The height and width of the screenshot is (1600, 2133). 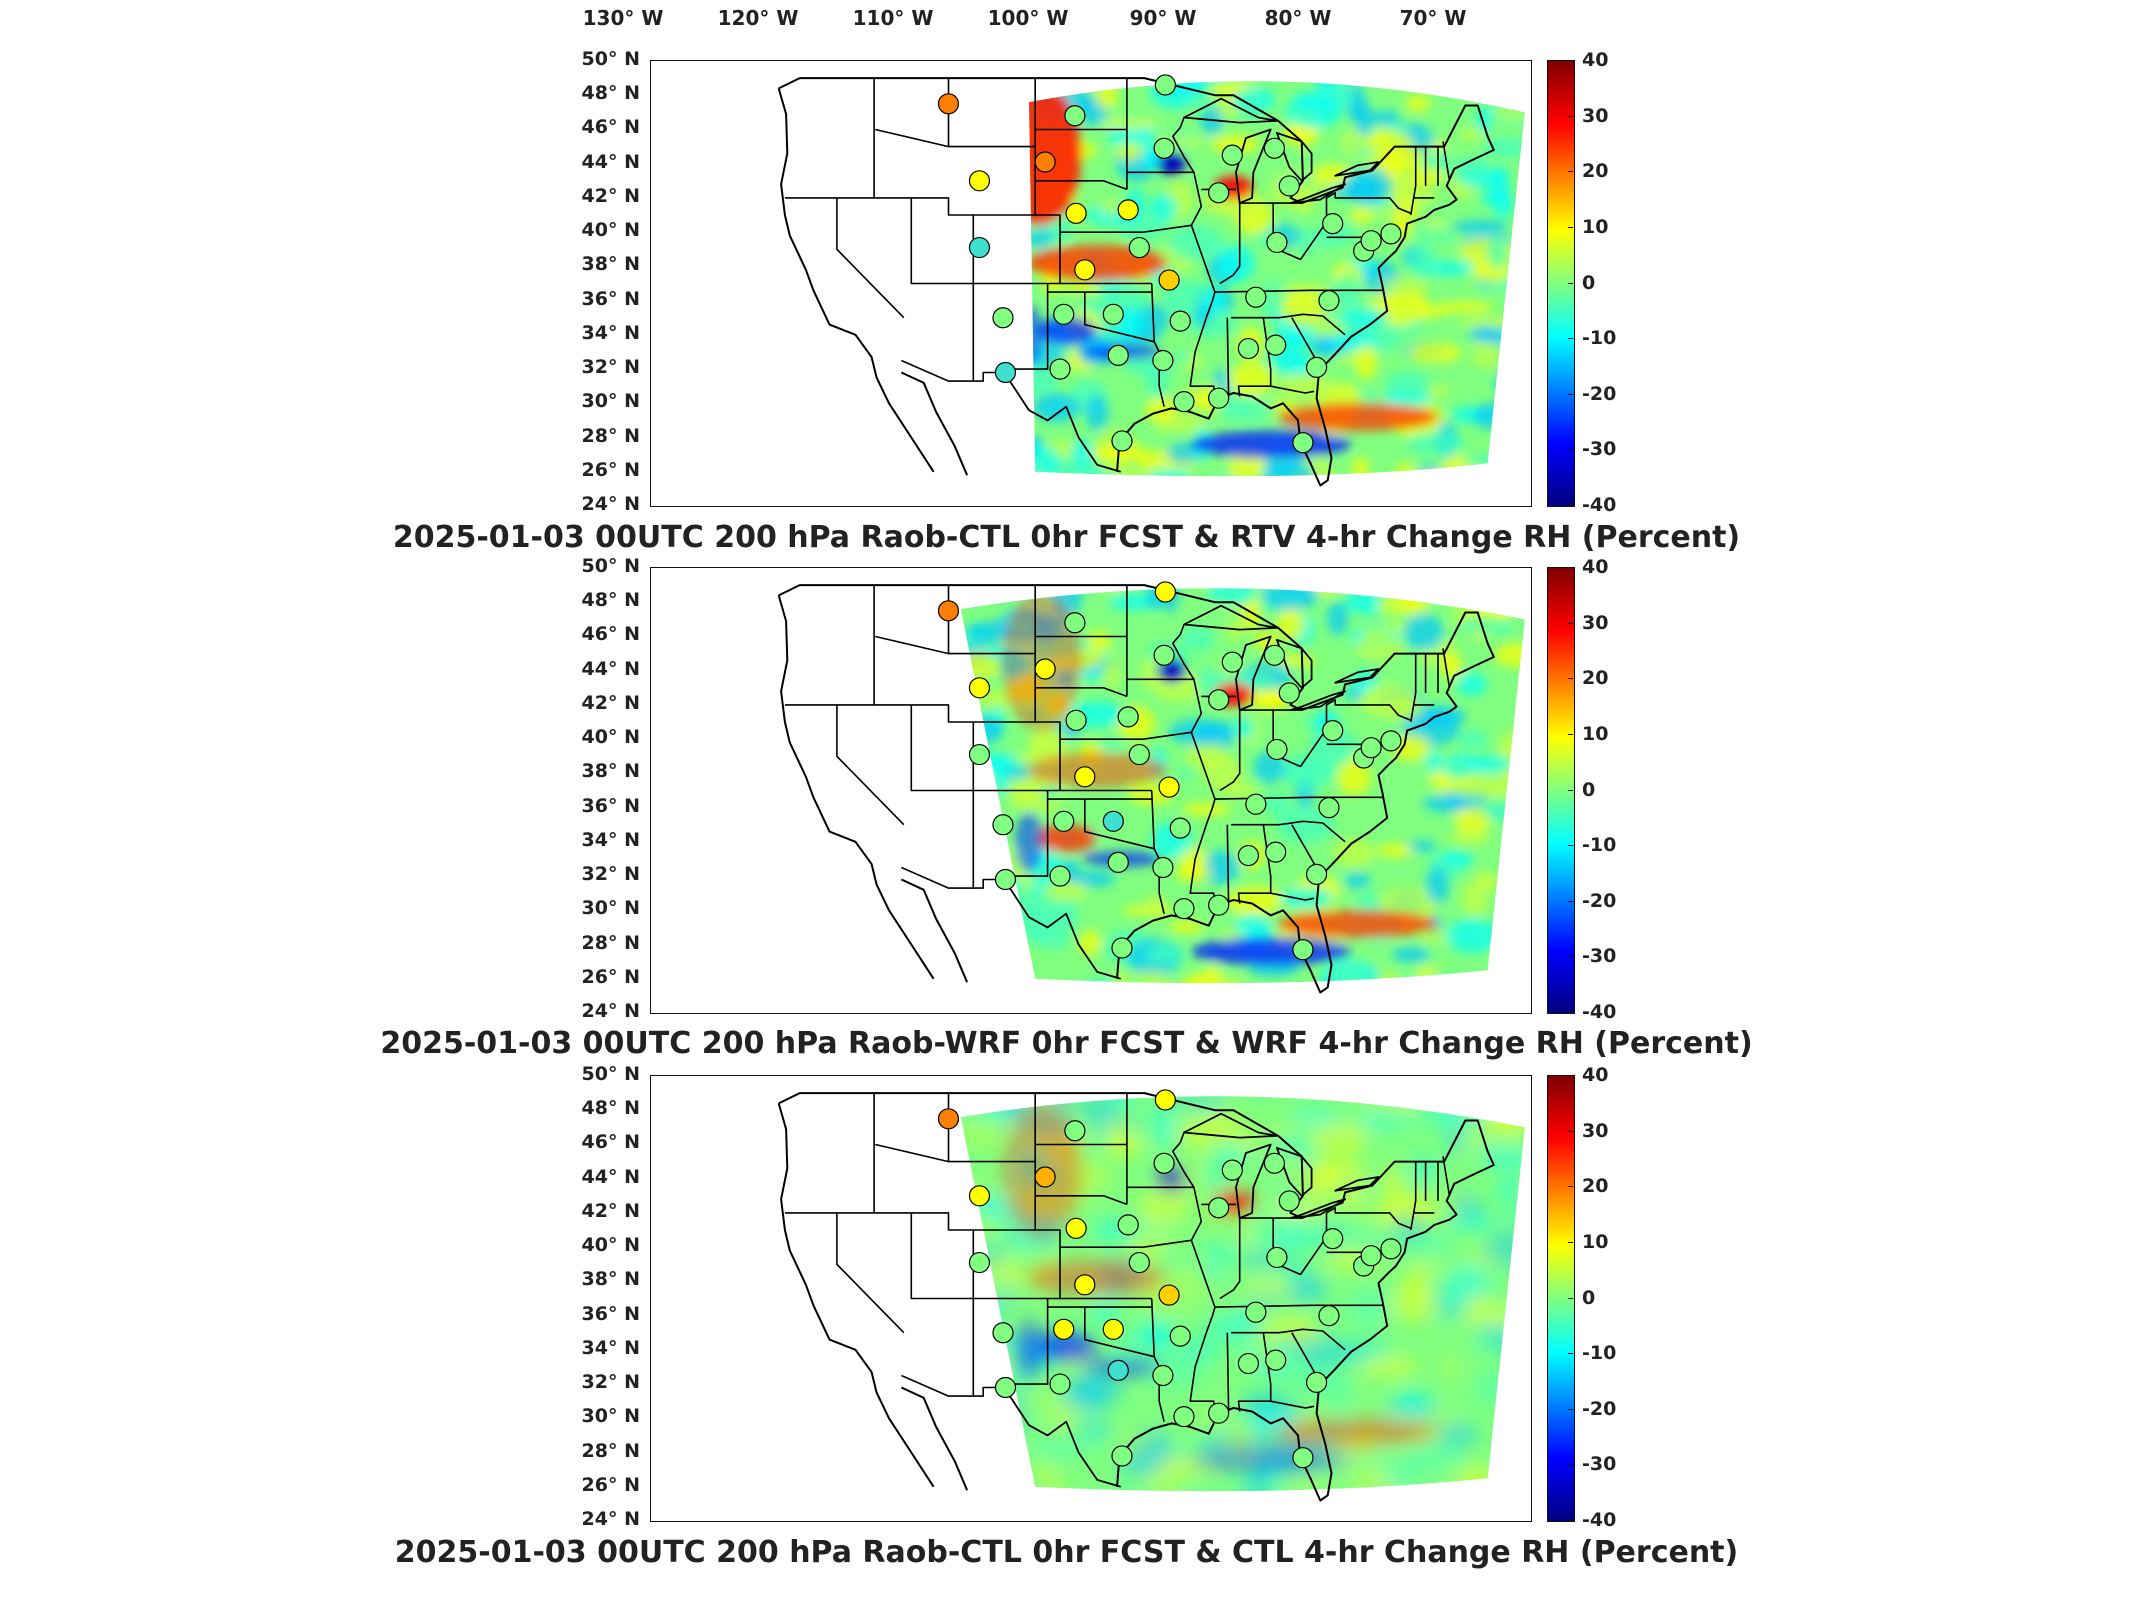 What do you see at coordinates (1433, 18) in the screenshot?
I see `longitude-label: 70° W` at bounding box center [1433, 18].